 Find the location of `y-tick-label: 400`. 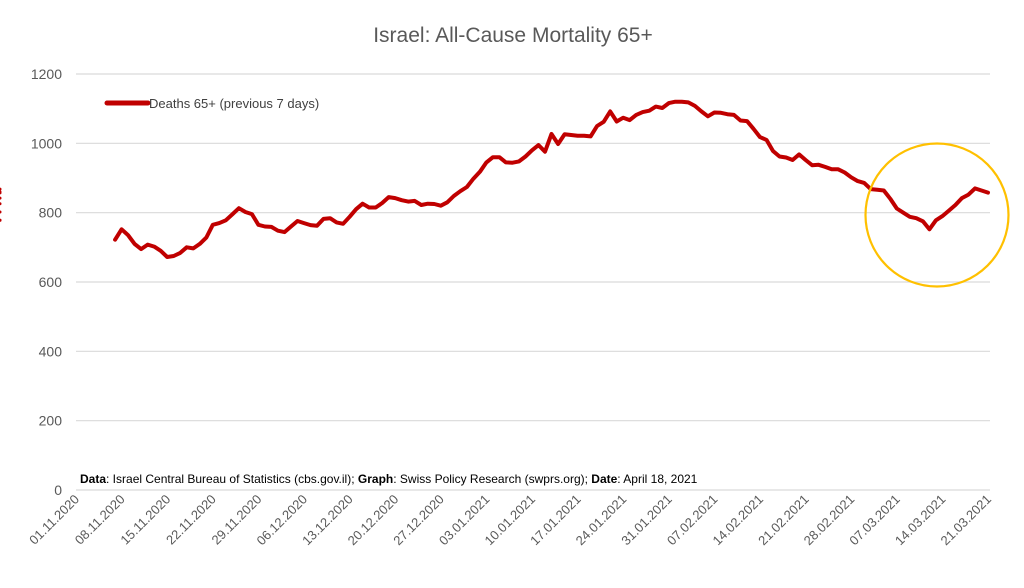

y-tick-label: 400 is located at coordinates (51, 351).